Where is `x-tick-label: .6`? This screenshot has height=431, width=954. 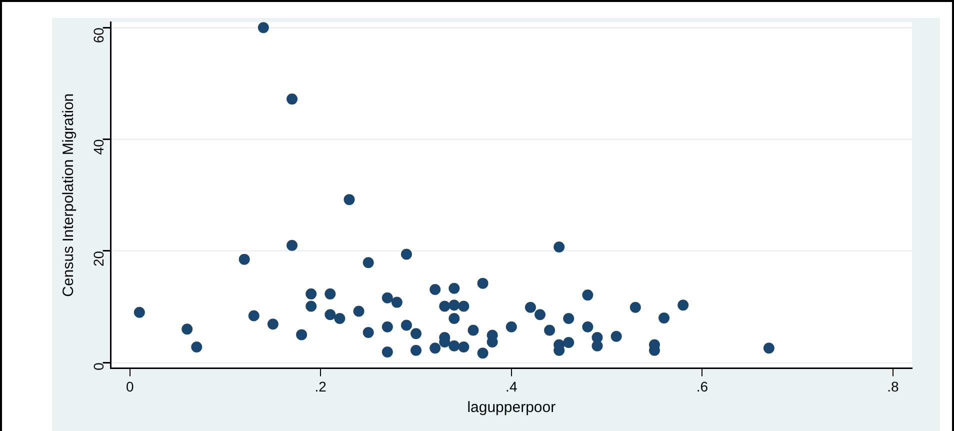
x-tick-label: .6 is located at coordinates (702, 386).